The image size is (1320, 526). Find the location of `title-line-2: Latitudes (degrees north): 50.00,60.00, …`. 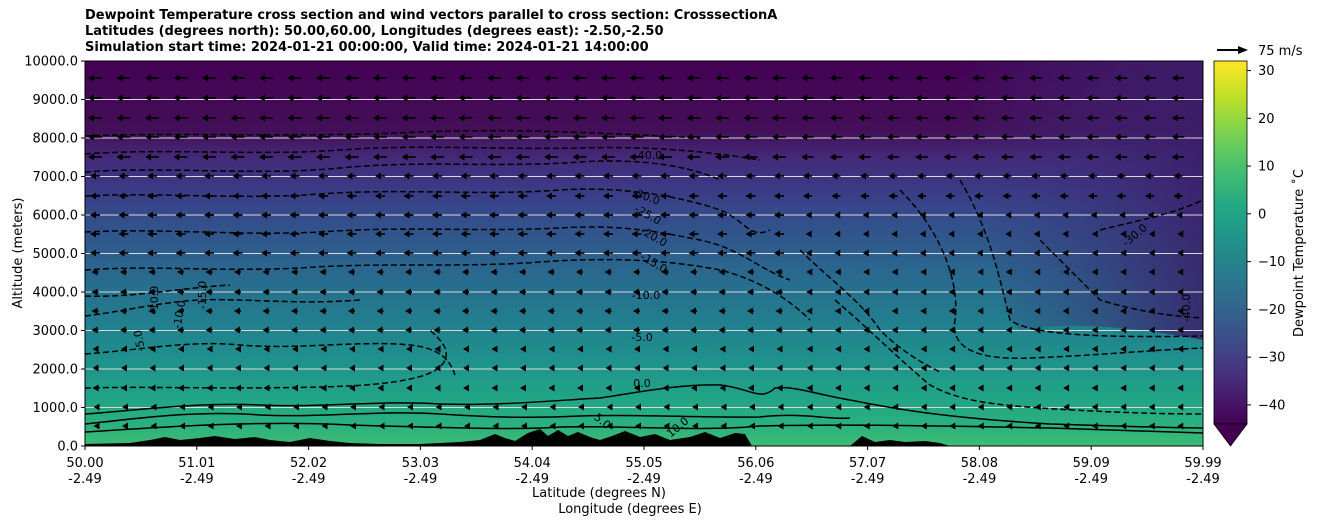

title-line-2: Latitudes (degrees north): 50.00,60.00, … is located at coordinates (374, 31).